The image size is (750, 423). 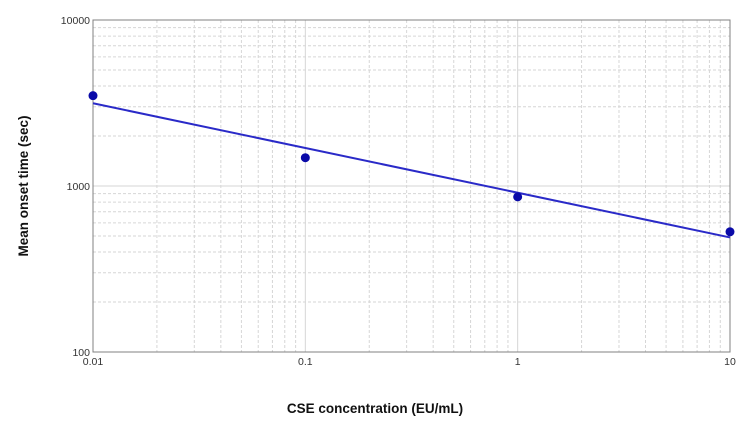 I want to click on y-axis-title: Mean onset time (sec), so click(x=23, y=185).